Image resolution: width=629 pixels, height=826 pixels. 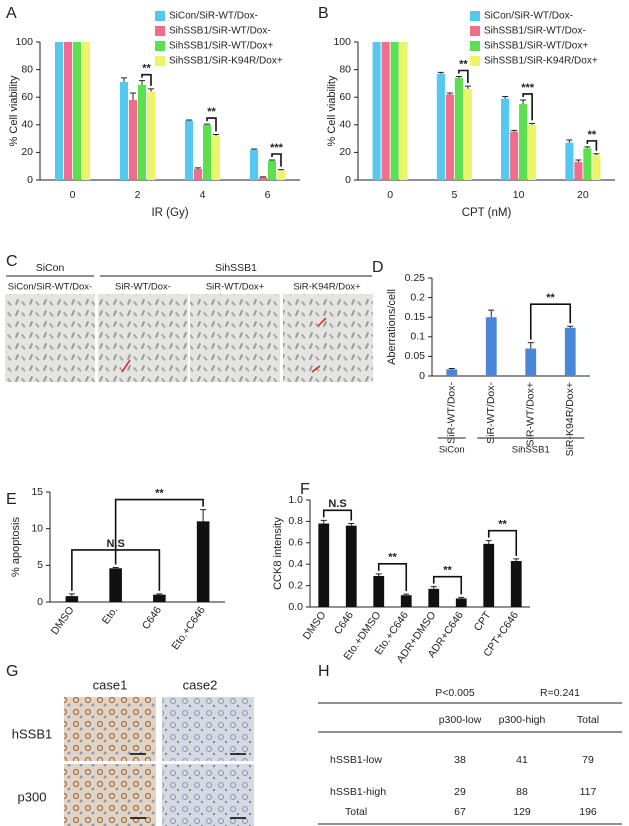 I want to click on column-label: case2, so click(x=200, y=684).